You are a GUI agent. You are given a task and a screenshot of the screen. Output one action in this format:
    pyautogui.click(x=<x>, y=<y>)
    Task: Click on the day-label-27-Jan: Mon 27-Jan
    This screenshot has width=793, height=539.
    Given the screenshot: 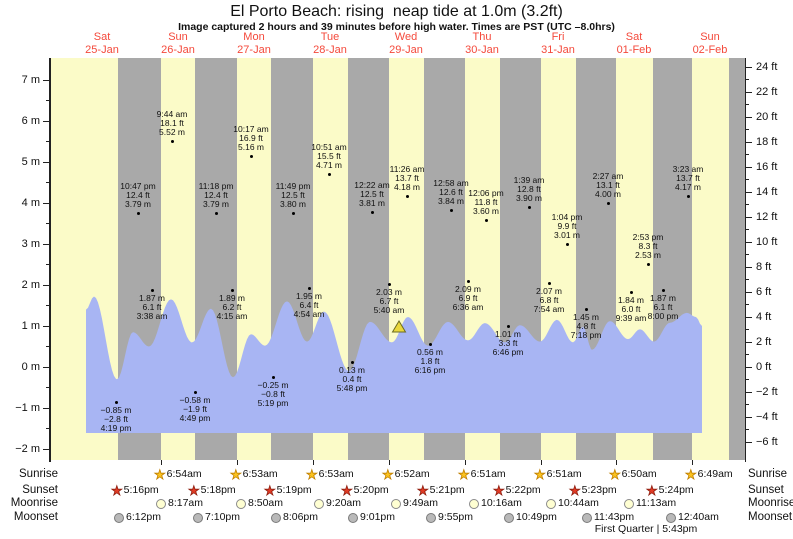 What is the action you would take?
    pyautogui.click(x=254, y=43)
    